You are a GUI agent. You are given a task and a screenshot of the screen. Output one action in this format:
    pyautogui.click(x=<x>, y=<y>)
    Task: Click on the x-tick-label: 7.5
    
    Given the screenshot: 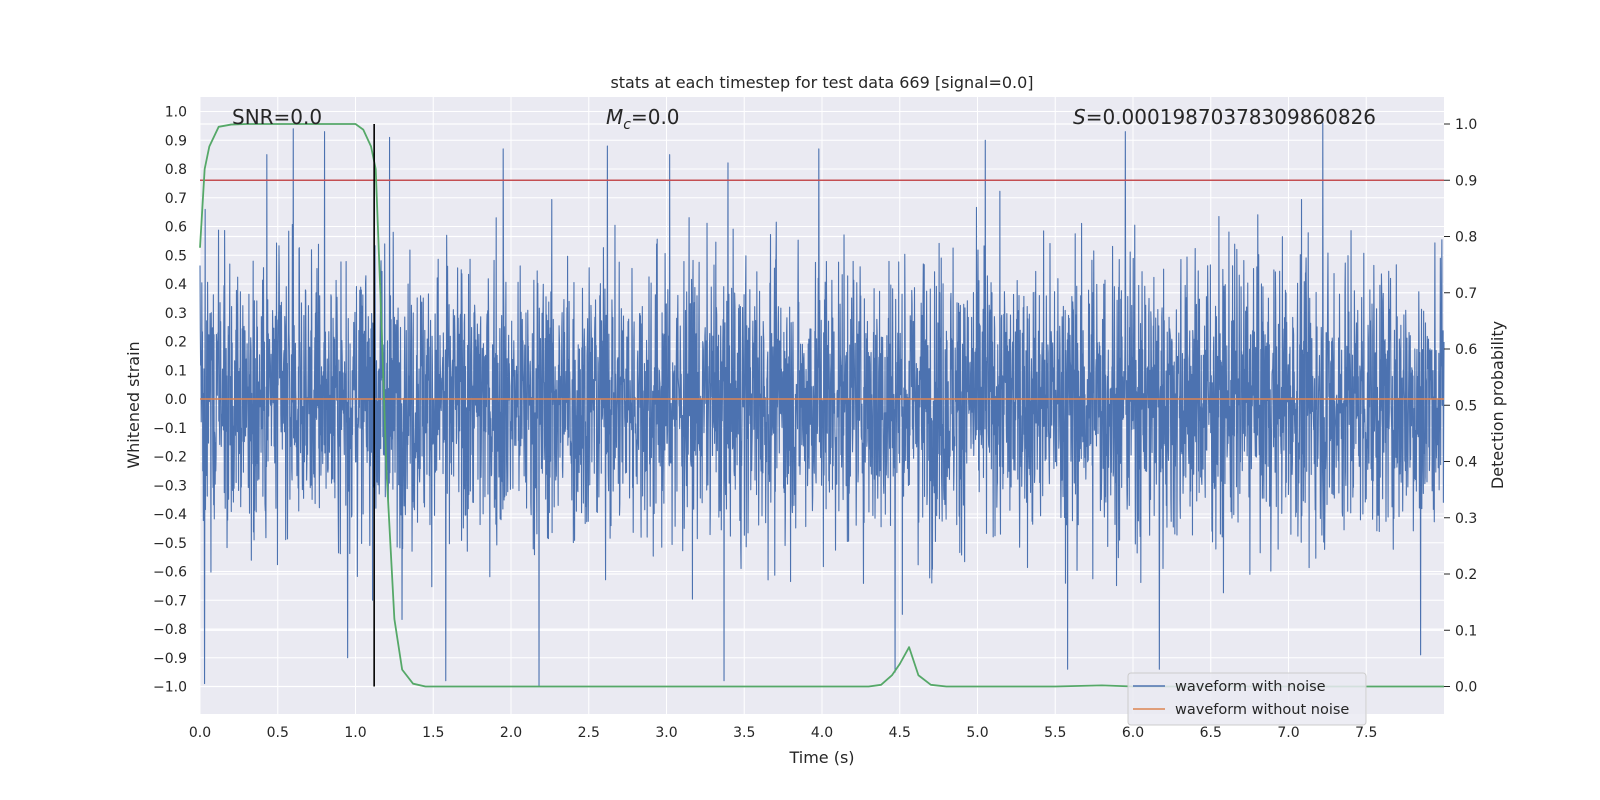 What is the action you would take?
    pyautogui.click(x=1366, y=733)
    